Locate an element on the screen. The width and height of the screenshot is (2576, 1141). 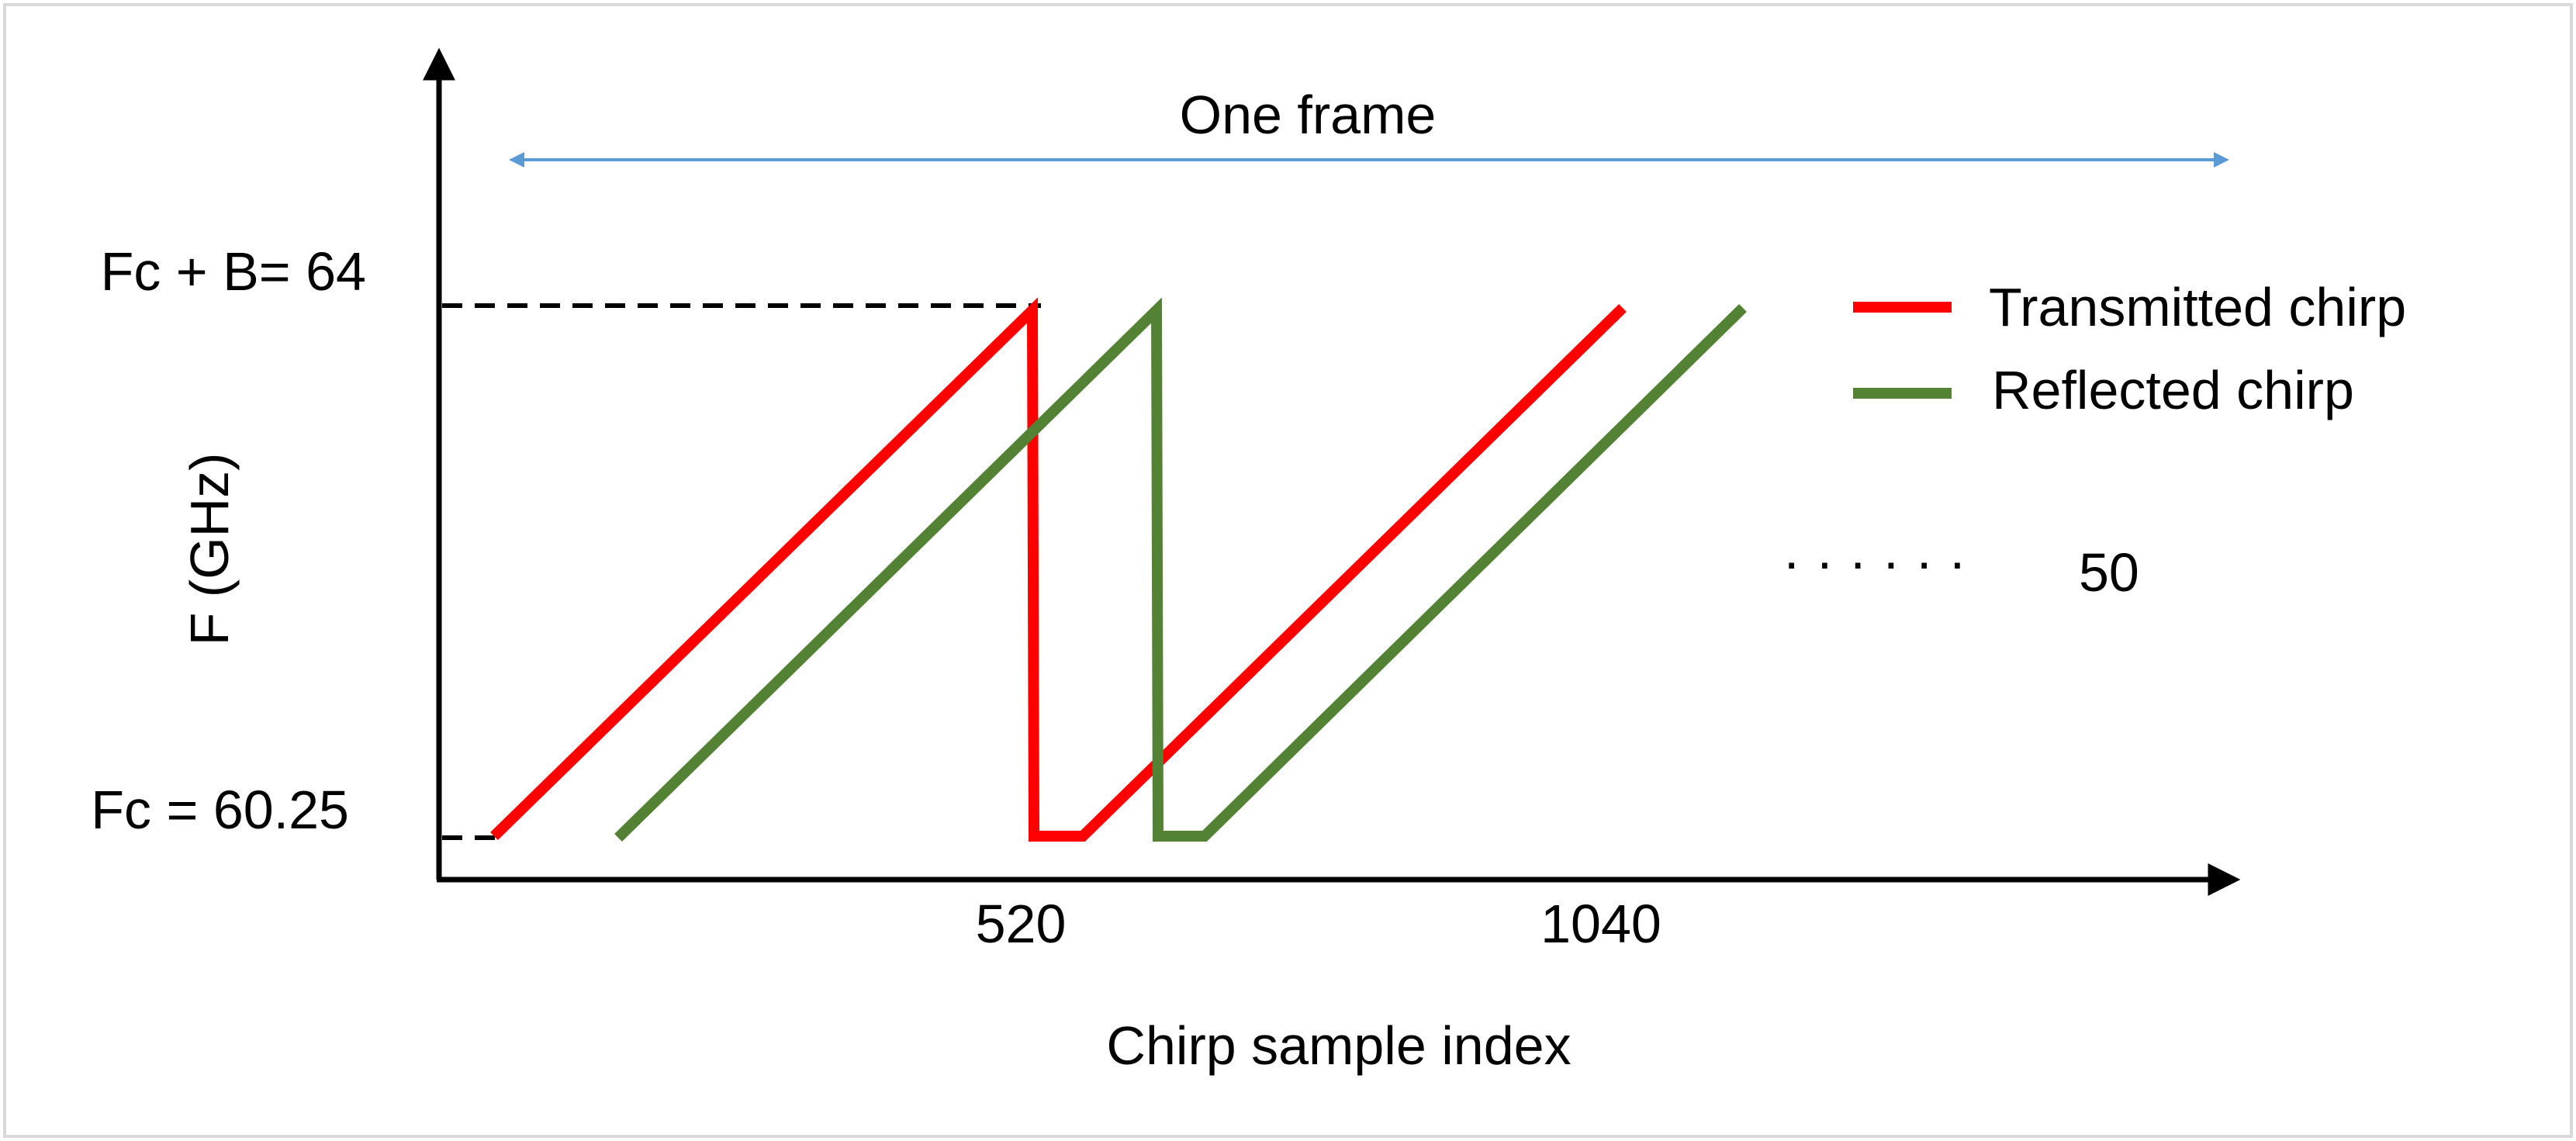
x-axis-label: Chirp sample index is located at coordinates (1338, 1045).